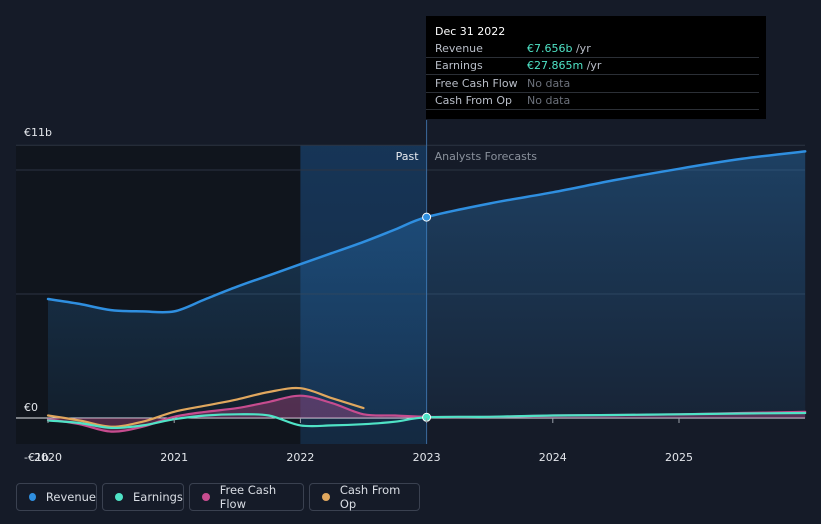  I want to click on revenue-dot-icon, so click(32, 497).